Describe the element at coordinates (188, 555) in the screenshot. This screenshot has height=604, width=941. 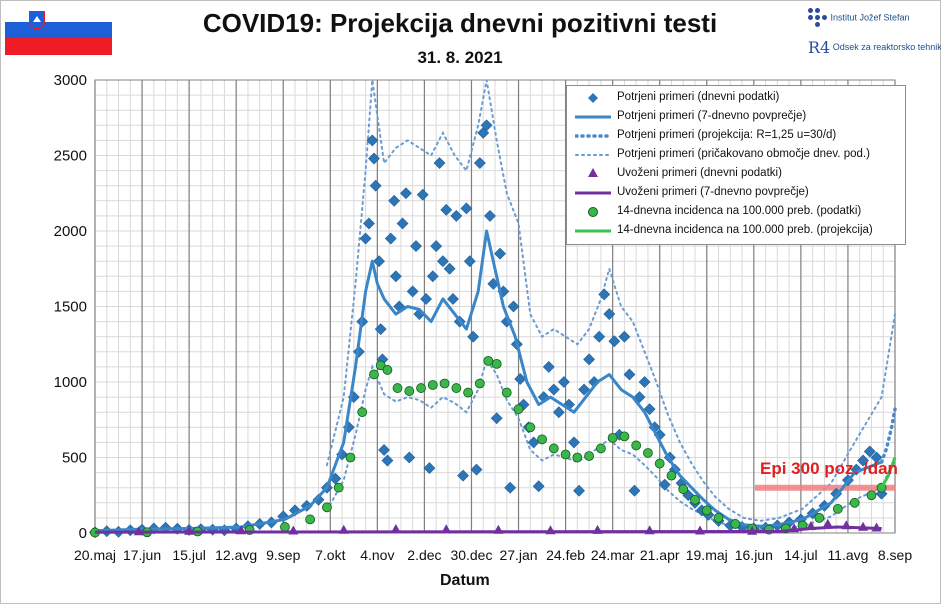
I see `x-tick-label: 15.jul` at that location.